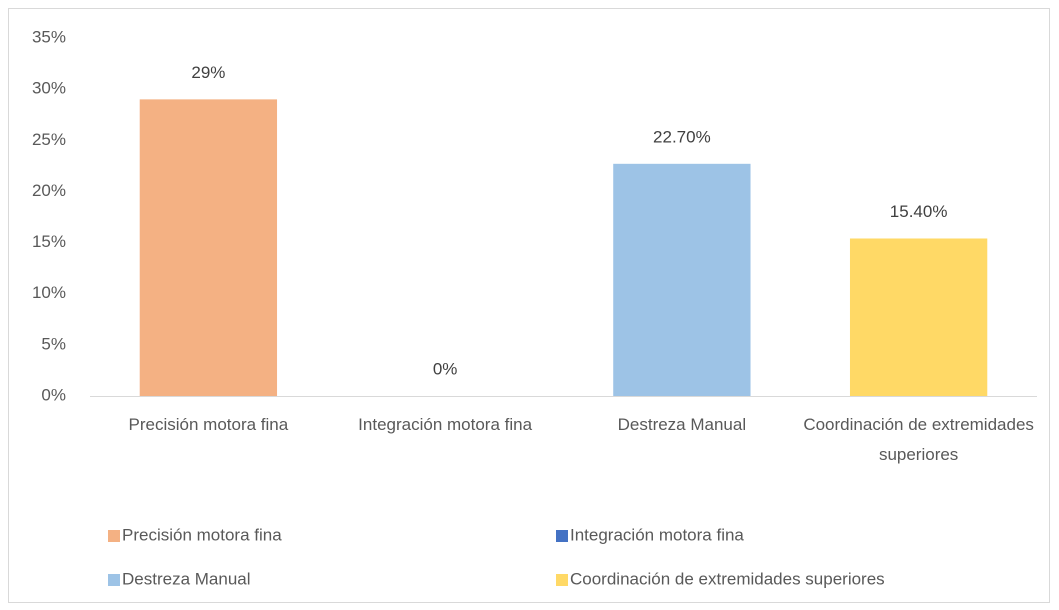 The height and width of the screenshot is (610, 1059). What do you see at coordinates (53, 394) in the screenshot?
I see `y-tick-label: 0%` at bounding box center [53, 394].